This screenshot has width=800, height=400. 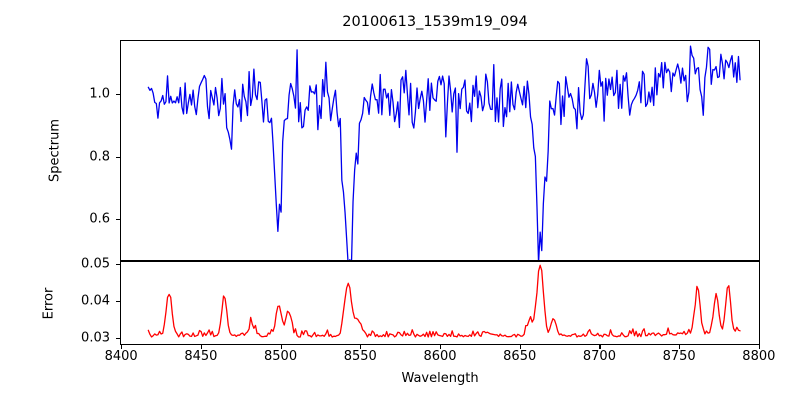 What do you see at coordinates (99, 219) in the screenshot?
I see `spectrum-y-tick-label: 0.6` at bounding box center [99, 219].